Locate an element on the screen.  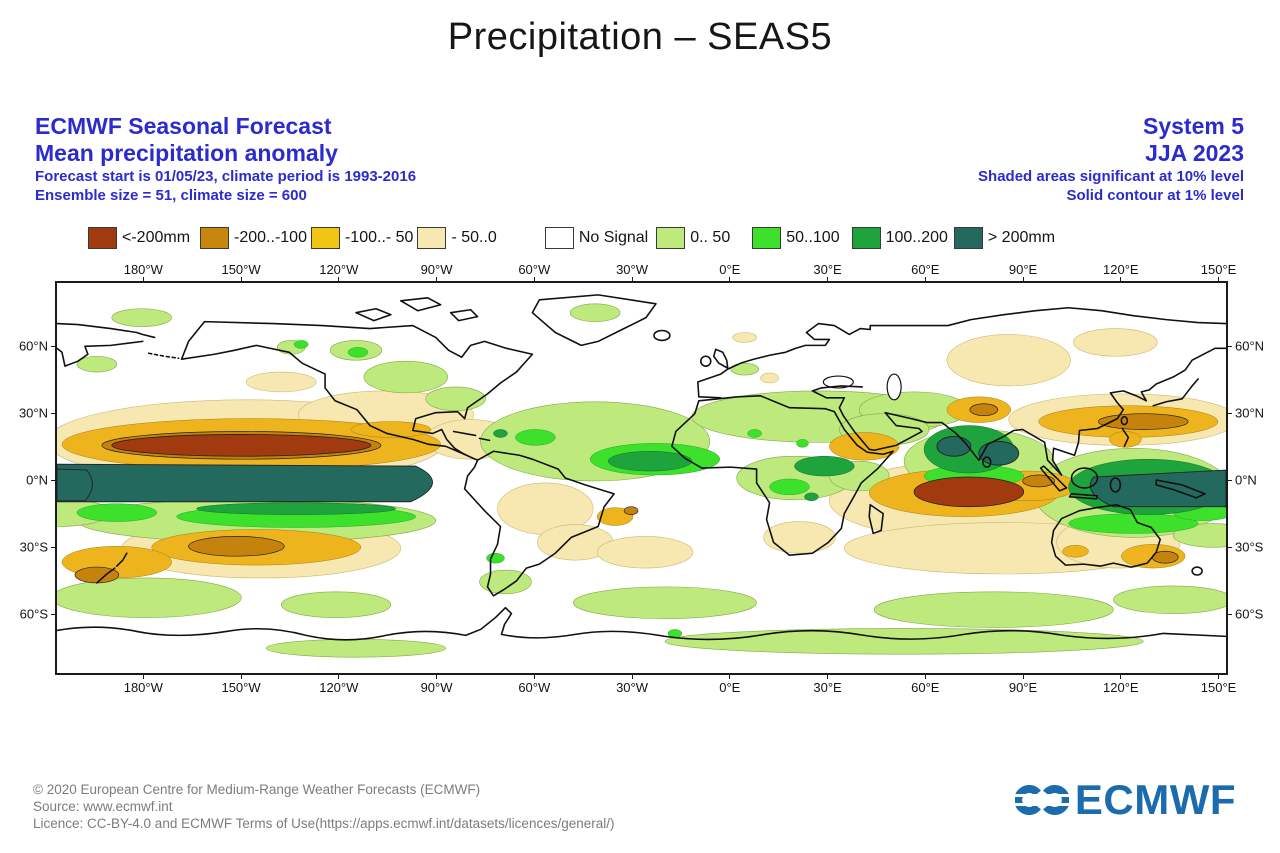
legend-label: No Signal is located at coordinates (613, 237).